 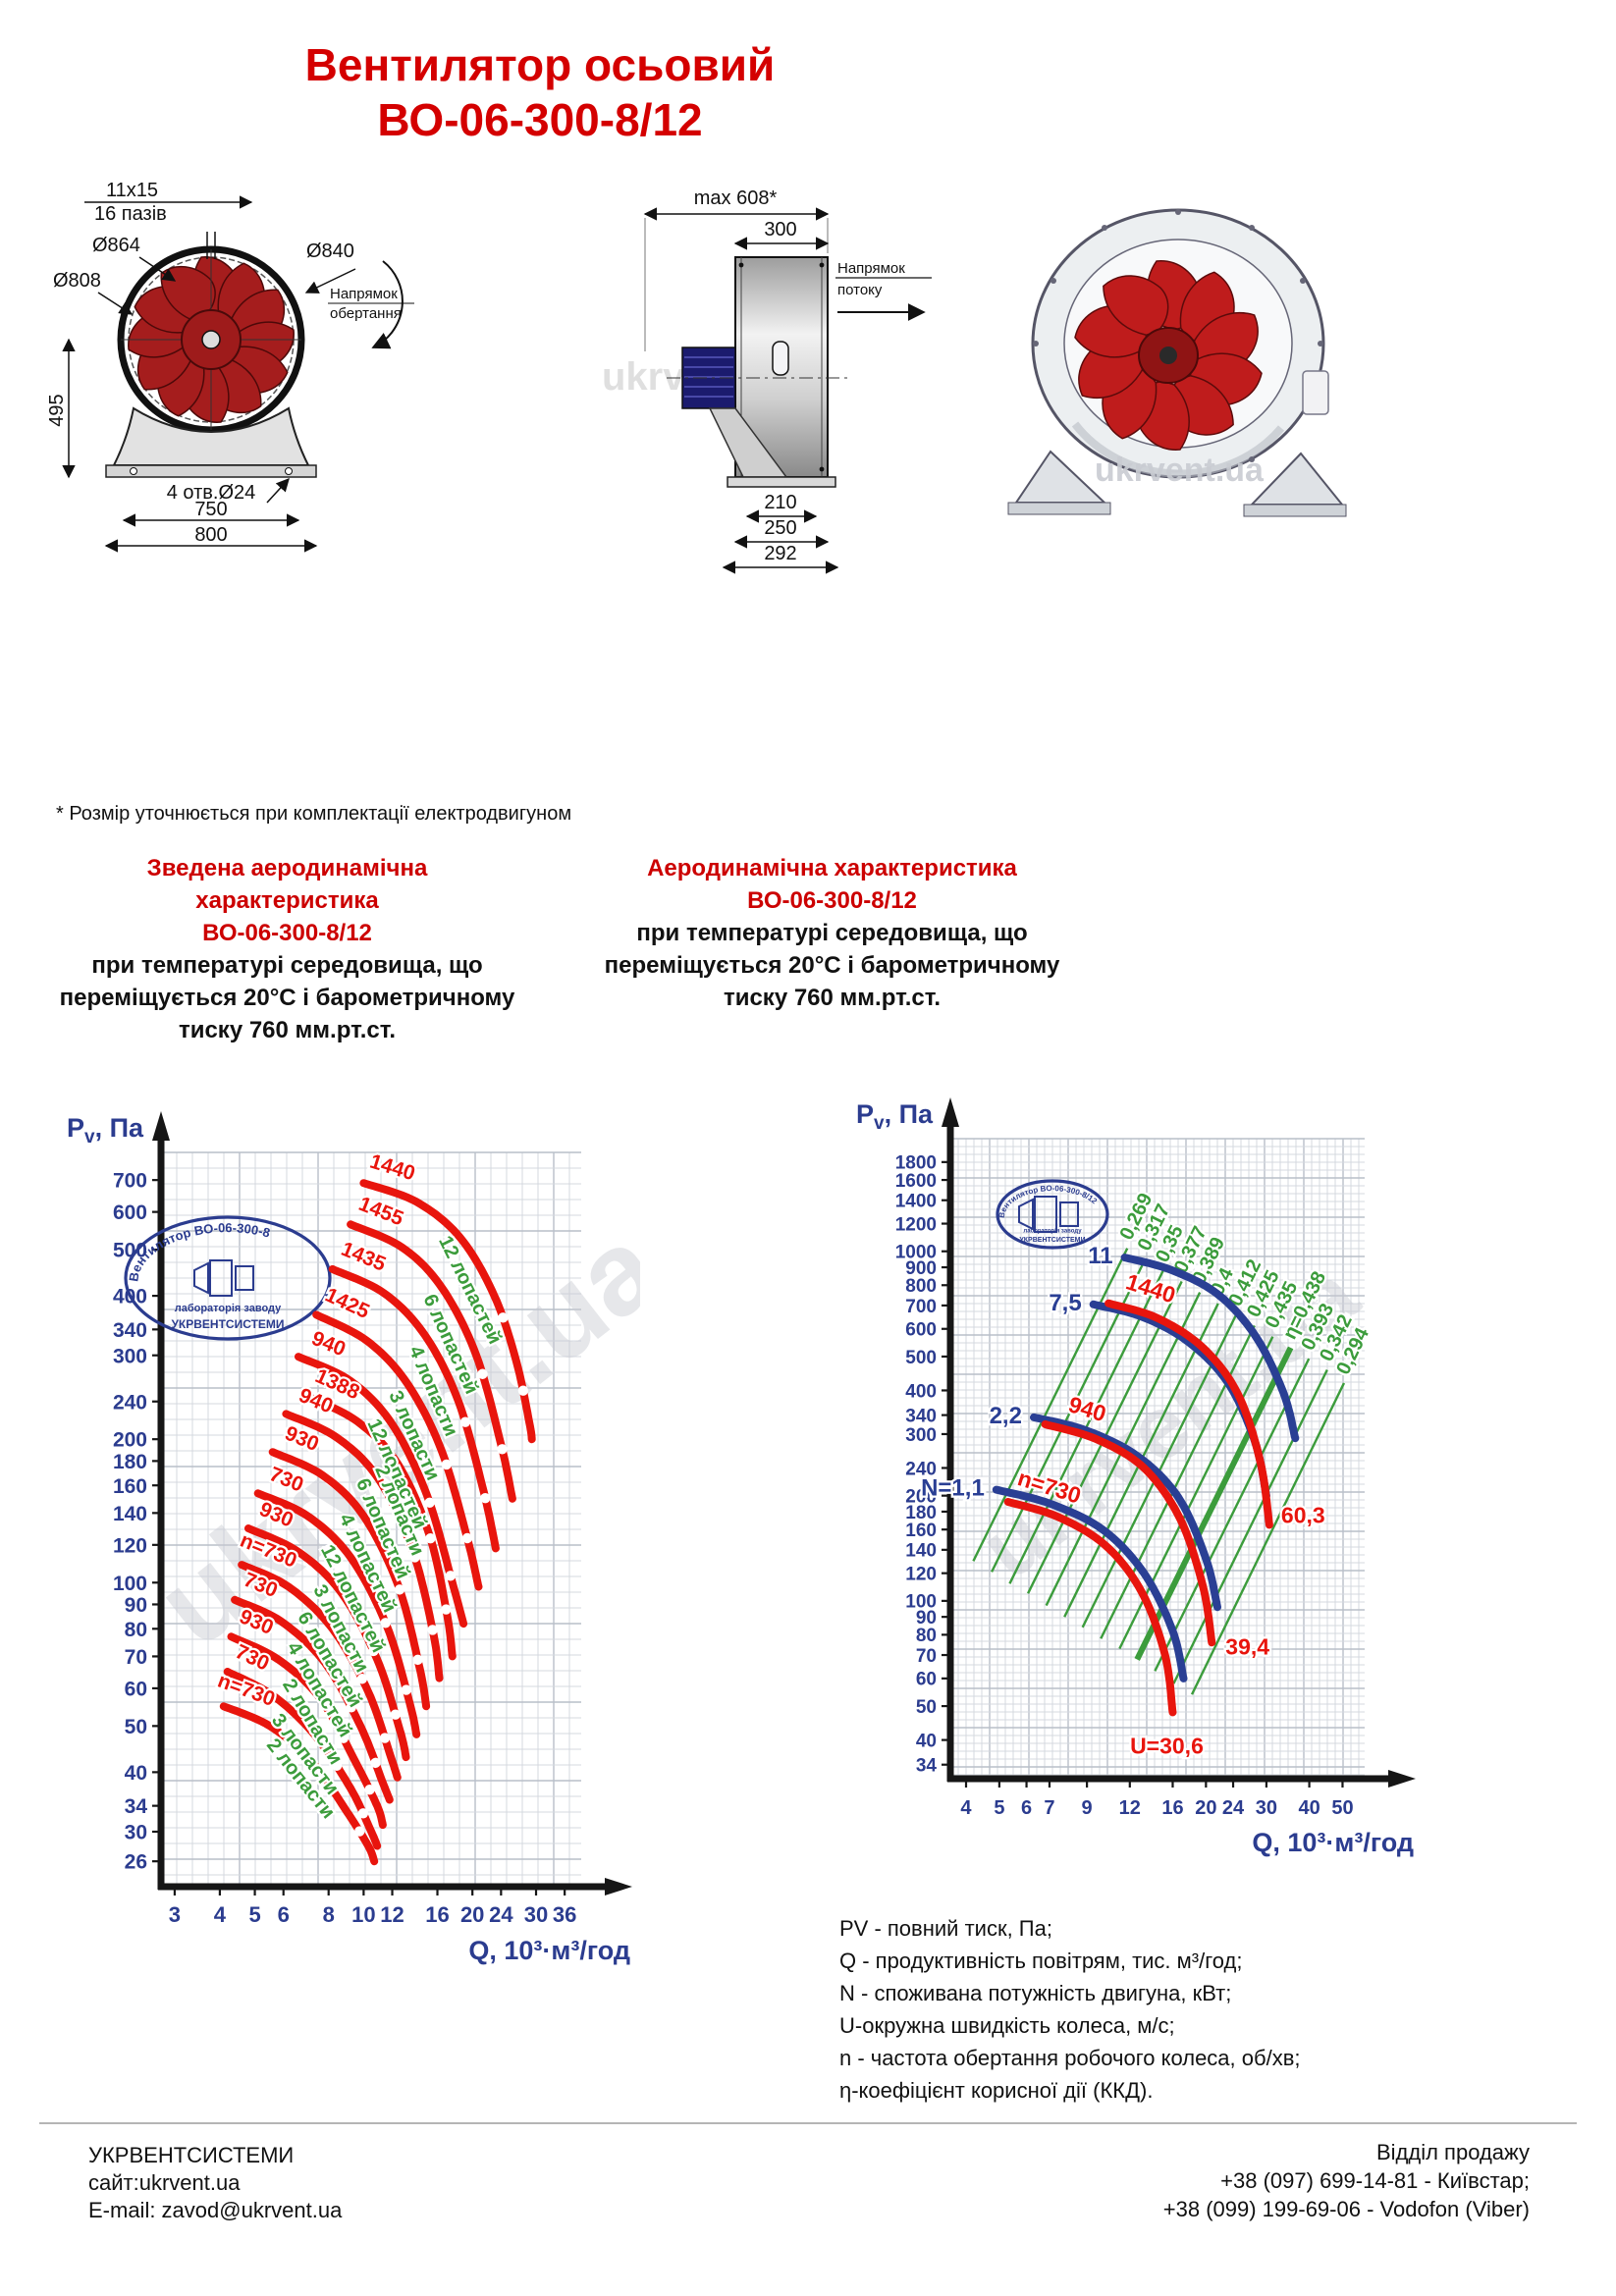 What do you see at coordinates (832, 900) in the screenshot?
I see `right-heading-red2: ВО-06-300-8/12` at bounding box center [832, 900].